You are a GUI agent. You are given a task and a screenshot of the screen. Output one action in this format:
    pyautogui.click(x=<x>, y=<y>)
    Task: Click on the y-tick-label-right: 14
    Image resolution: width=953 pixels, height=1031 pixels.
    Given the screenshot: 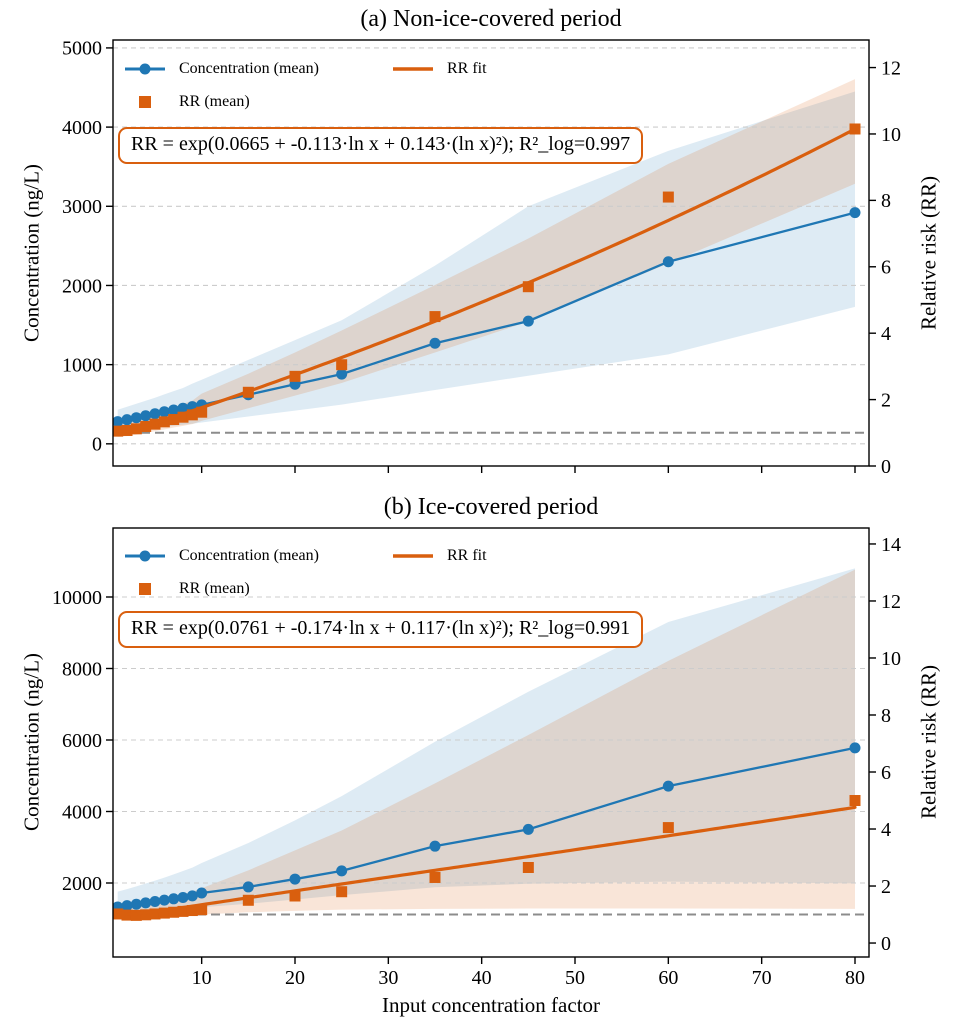 What is the action you would take?
    pyautogui.click(x=891, y=545)
    